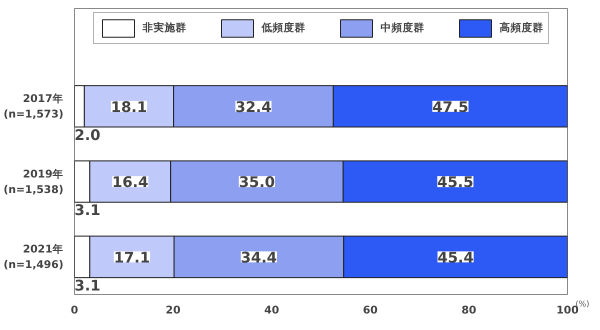  Describe the element at coordinates (370, 310) in the screenshot. I see `x-tick-label: 60` at that location.